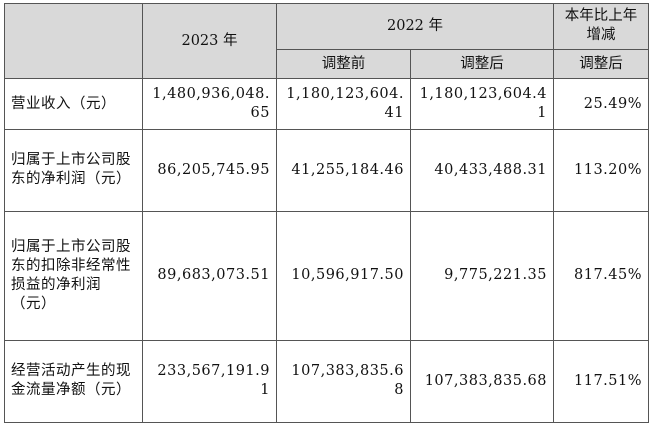  Describe the element at coordinates (415, 26) in the screenshot. I see `header-year-2022: 2022 年` at that location.